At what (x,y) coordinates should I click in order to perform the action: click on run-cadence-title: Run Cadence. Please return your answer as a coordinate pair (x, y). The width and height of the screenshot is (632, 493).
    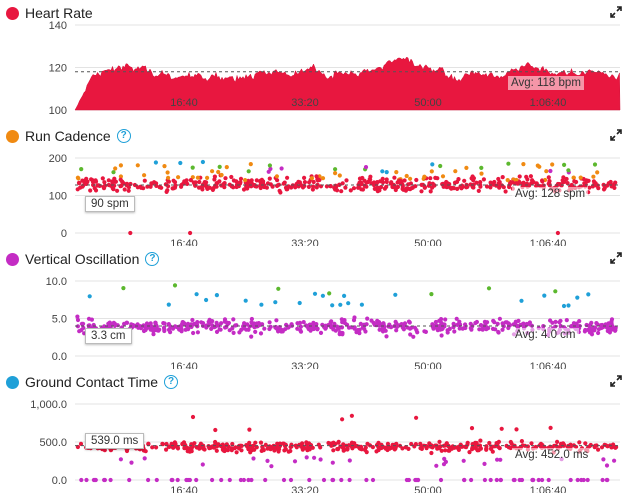
    Looking at the image, I should click on (68, 136).